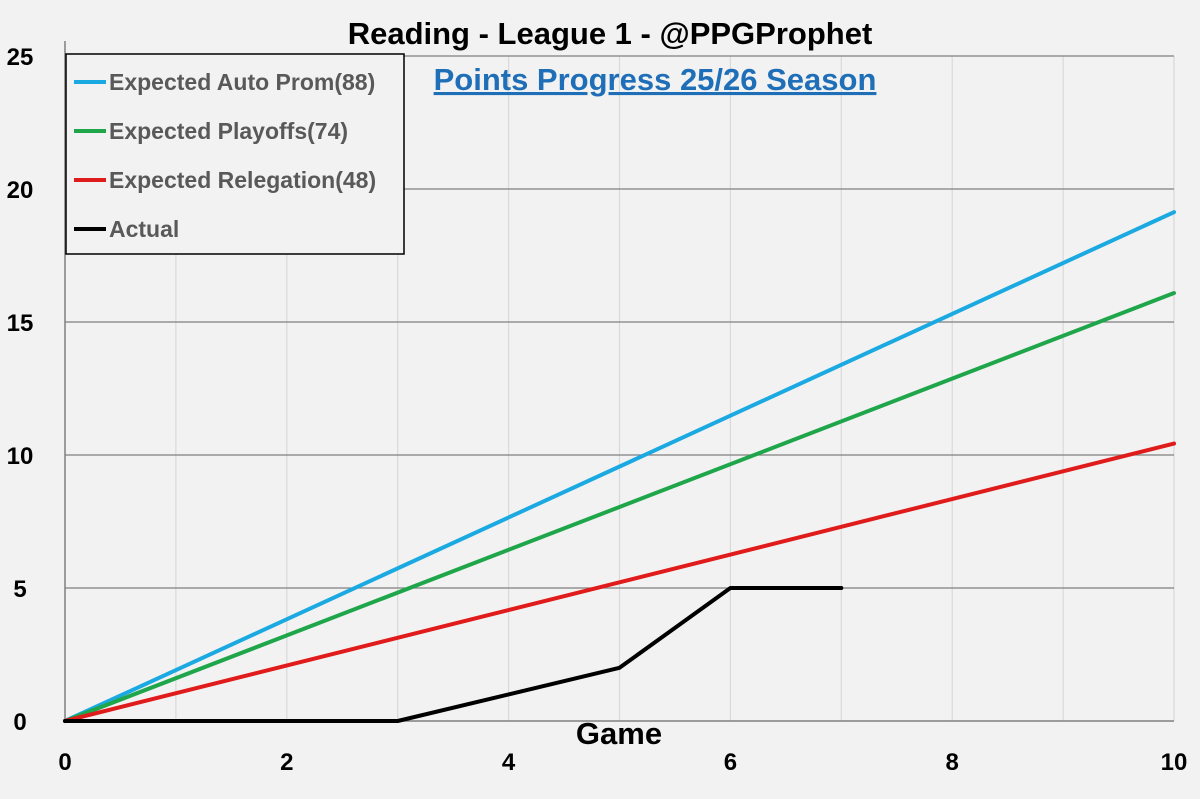  I want to click on y-tick-label: 0, so click(19, 722).